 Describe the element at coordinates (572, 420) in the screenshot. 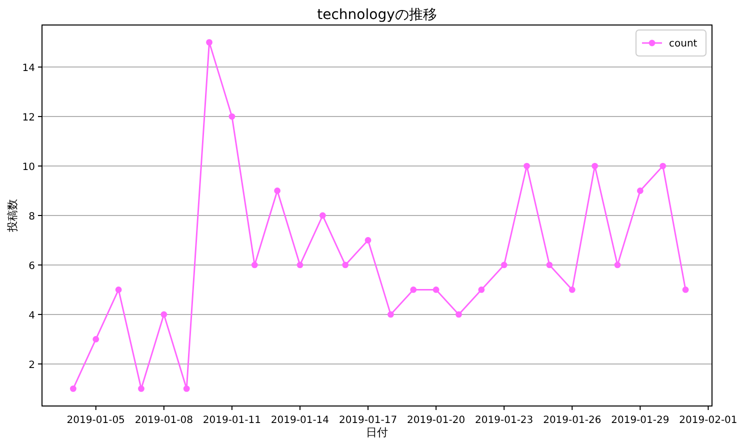

I see `x-tick-label: 2019-01-26` at that location.